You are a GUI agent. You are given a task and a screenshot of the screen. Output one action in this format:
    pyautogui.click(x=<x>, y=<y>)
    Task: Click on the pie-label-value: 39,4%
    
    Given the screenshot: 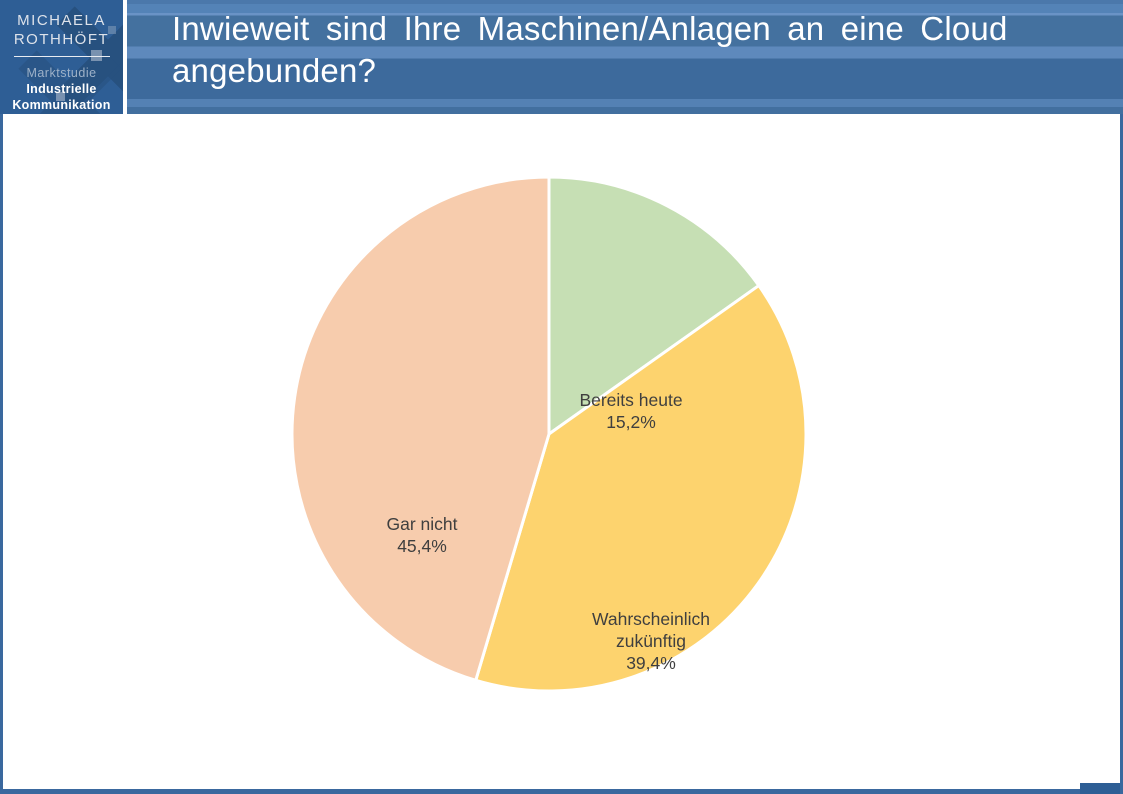 What is the action you would take?
    pyautogui.click(x=651, y=663)
    